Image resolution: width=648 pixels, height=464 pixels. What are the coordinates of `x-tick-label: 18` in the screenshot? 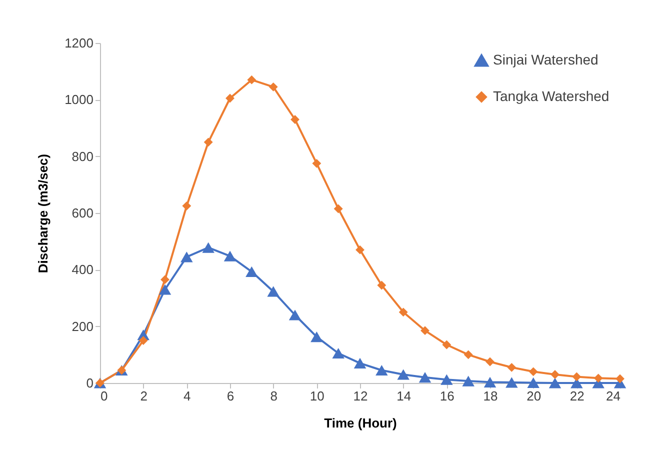 It's located at (490, 396).